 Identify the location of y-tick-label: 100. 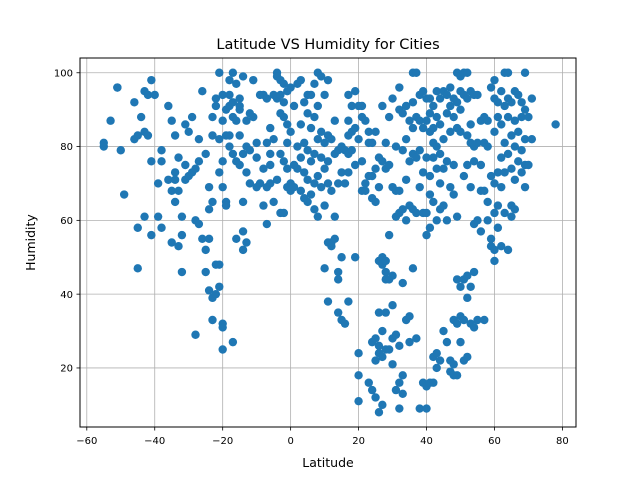
(63, 73).